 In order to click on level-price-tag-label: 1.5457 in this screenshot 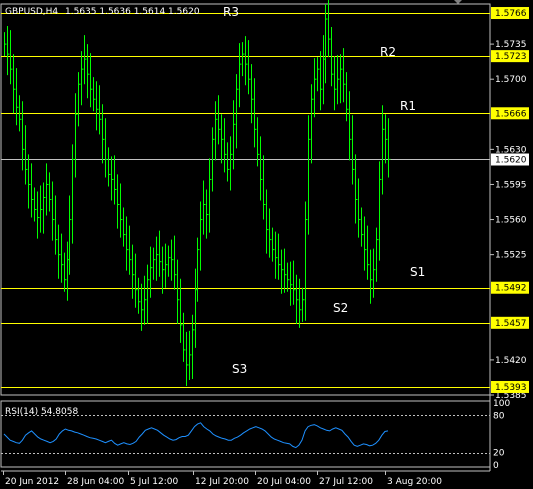, I will do `click(511, 324)`.